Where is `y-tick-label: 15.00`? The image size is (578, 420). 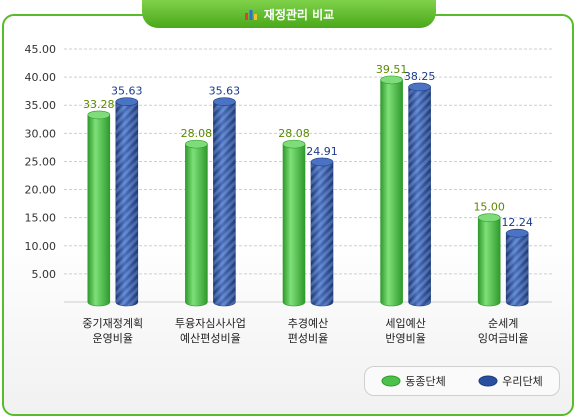 y-tick-label: 15.00 is located at coordinates (41, 218).